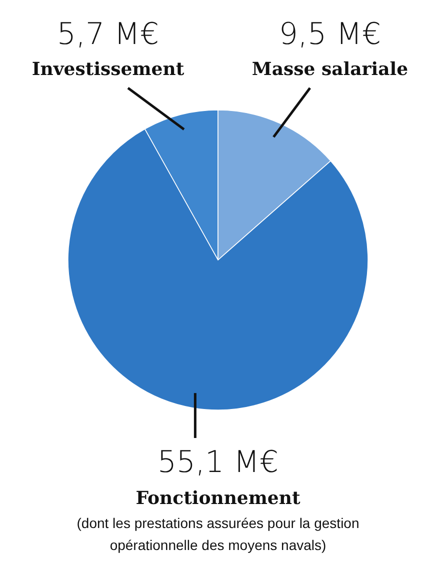 The height and width of the screenshot is (567, 428). Describe the element at coordinates (330, 69) in the screenshot. I see `slice-label: Masse salariale` at that location.